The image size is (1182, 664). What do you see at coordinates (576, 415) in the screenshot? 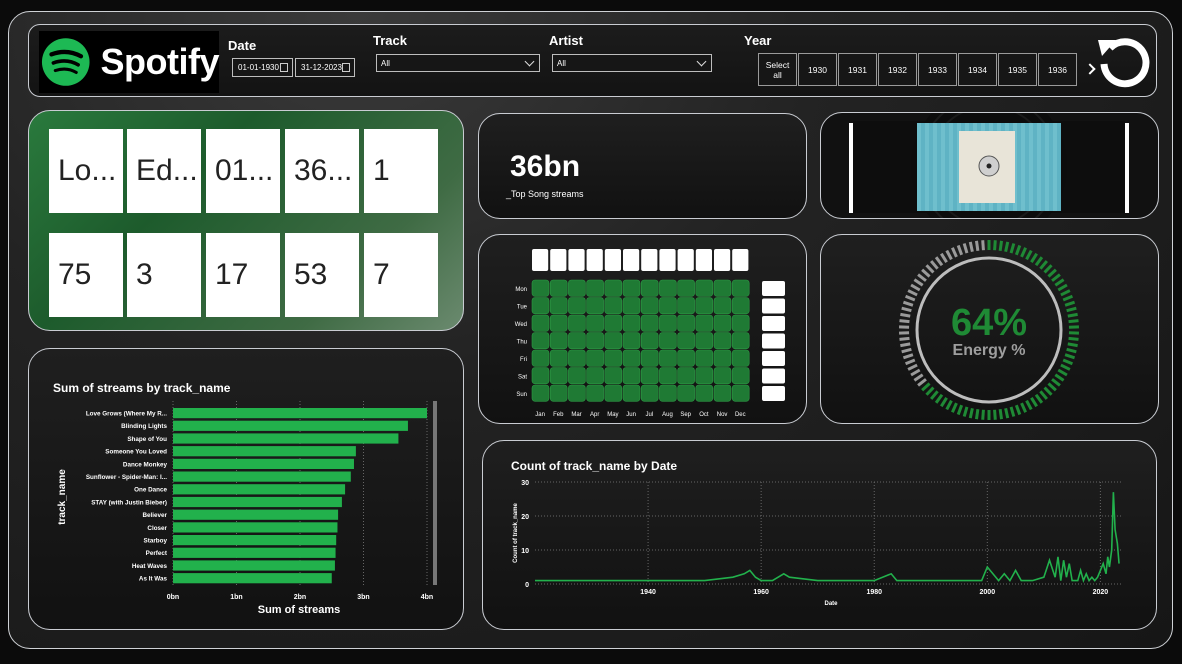
I see `month-label: Mar` at bounding box center [576, 415].